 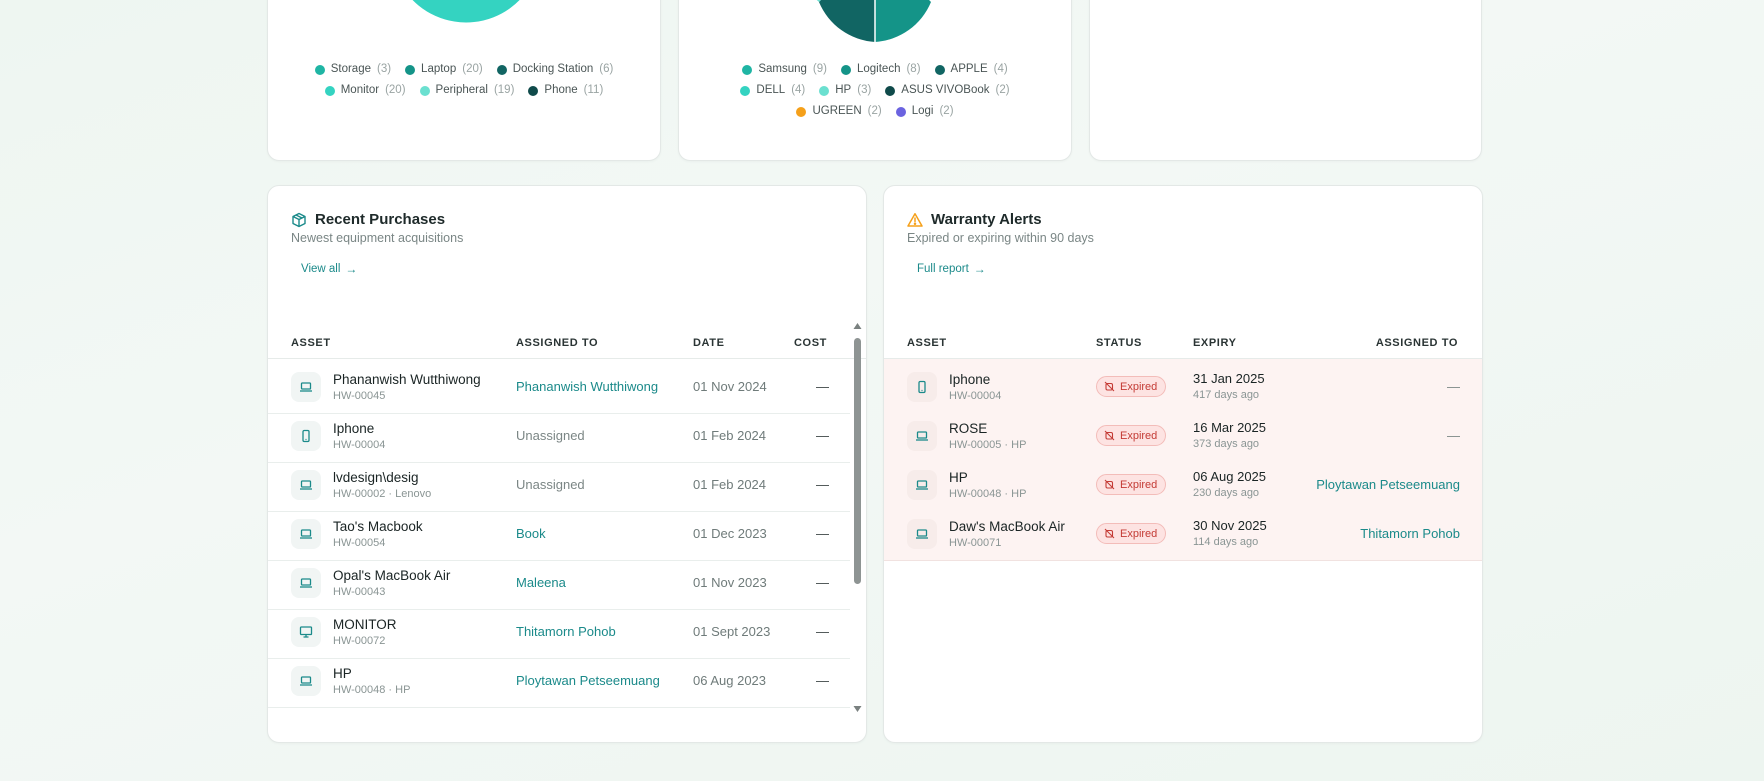 I want to click on status-text: Expired, so click(x=1139, y=435).